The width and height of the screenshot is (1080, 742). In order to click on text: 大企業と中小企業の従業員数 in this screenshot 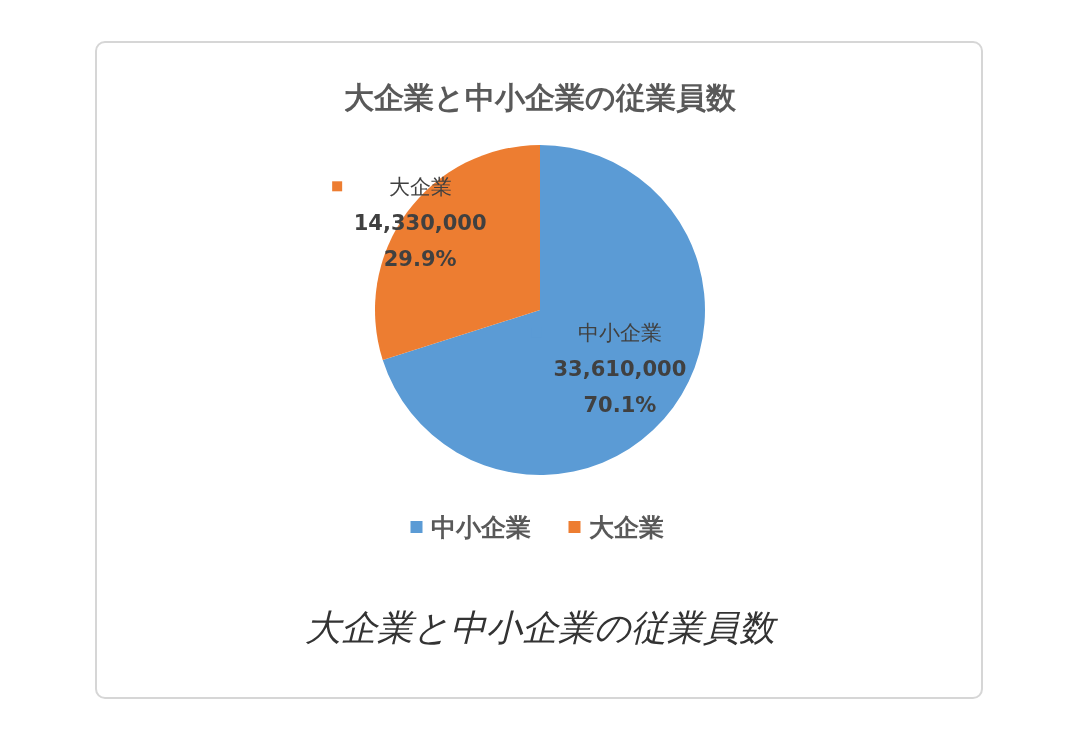, I will do `click(542, 627)`.